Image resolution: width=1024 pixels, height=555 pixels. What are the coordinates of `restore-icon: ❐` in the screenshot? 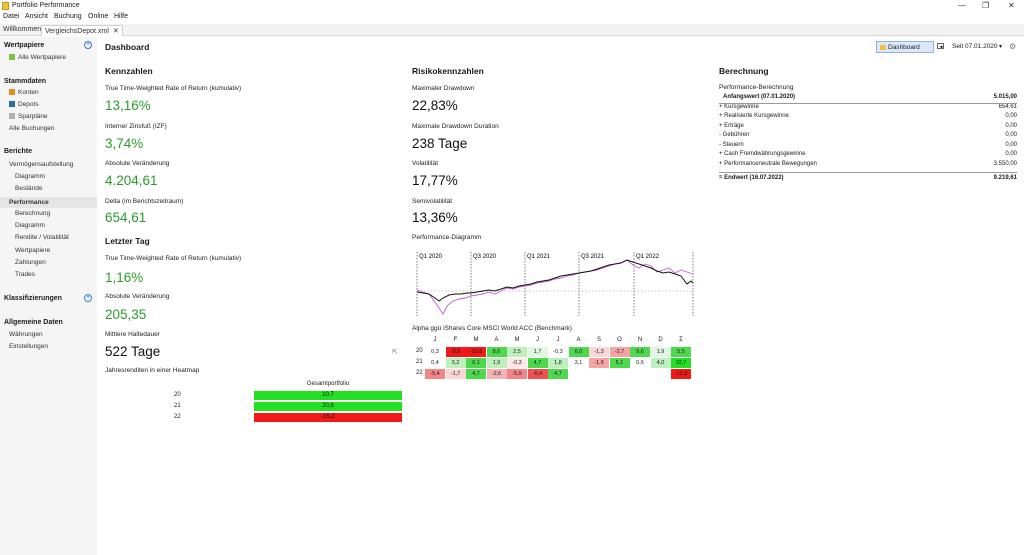 It's located at (986, 5).